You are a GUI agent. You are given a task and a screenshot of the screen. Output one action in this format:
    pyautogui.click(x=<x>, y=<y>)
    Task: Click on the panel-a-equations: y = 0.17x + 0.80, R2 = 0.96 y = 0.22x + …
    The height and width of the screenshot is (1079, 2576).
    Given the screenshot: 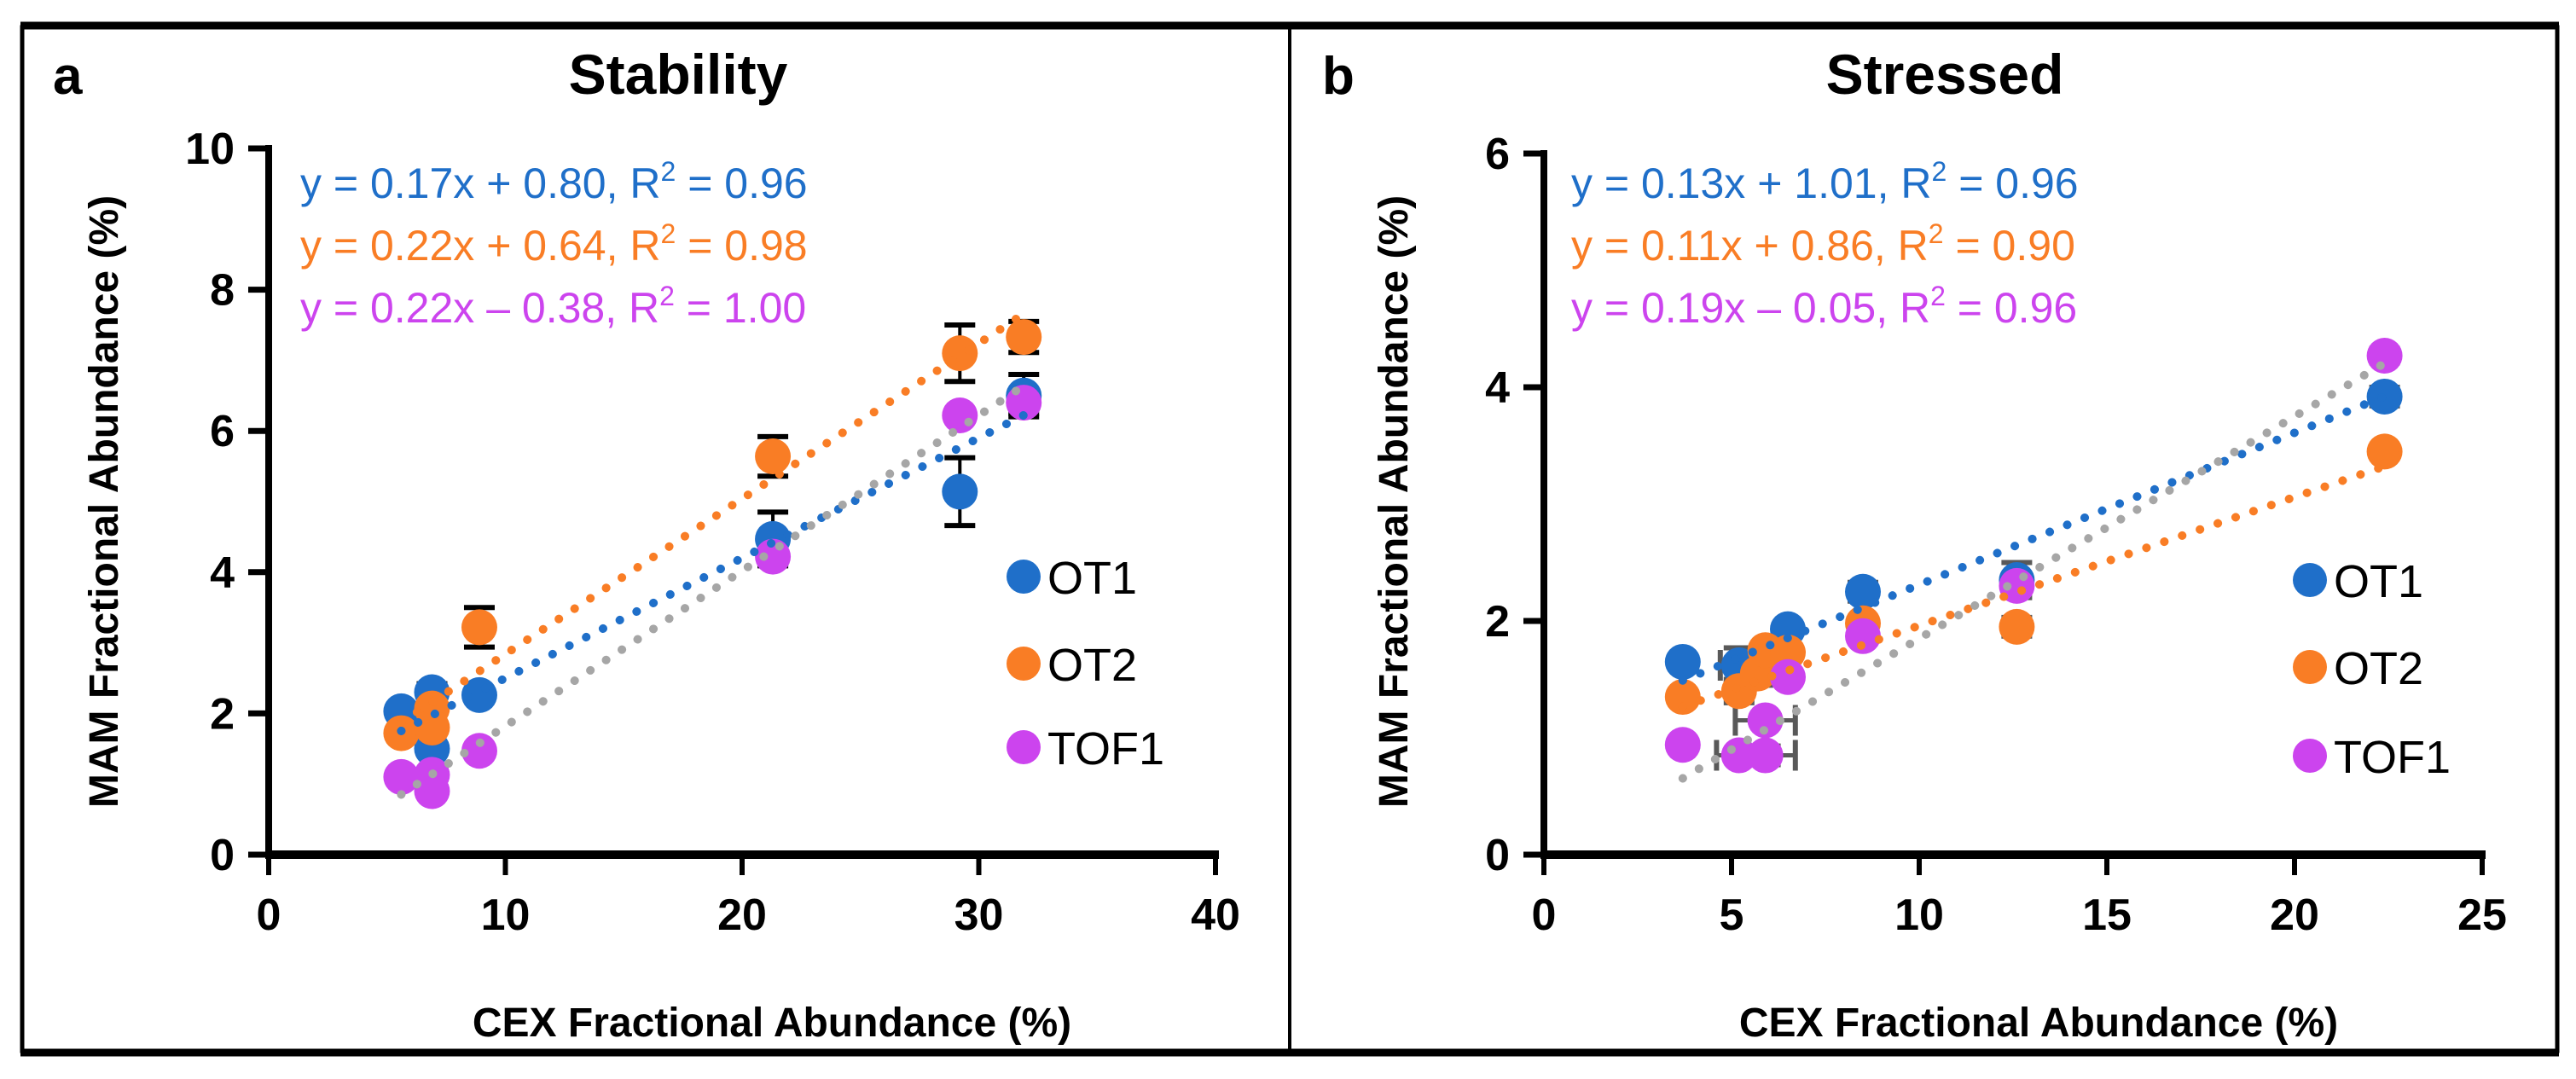 What is the action you would take?
    pyautogui.click(x=554, y=244)
    